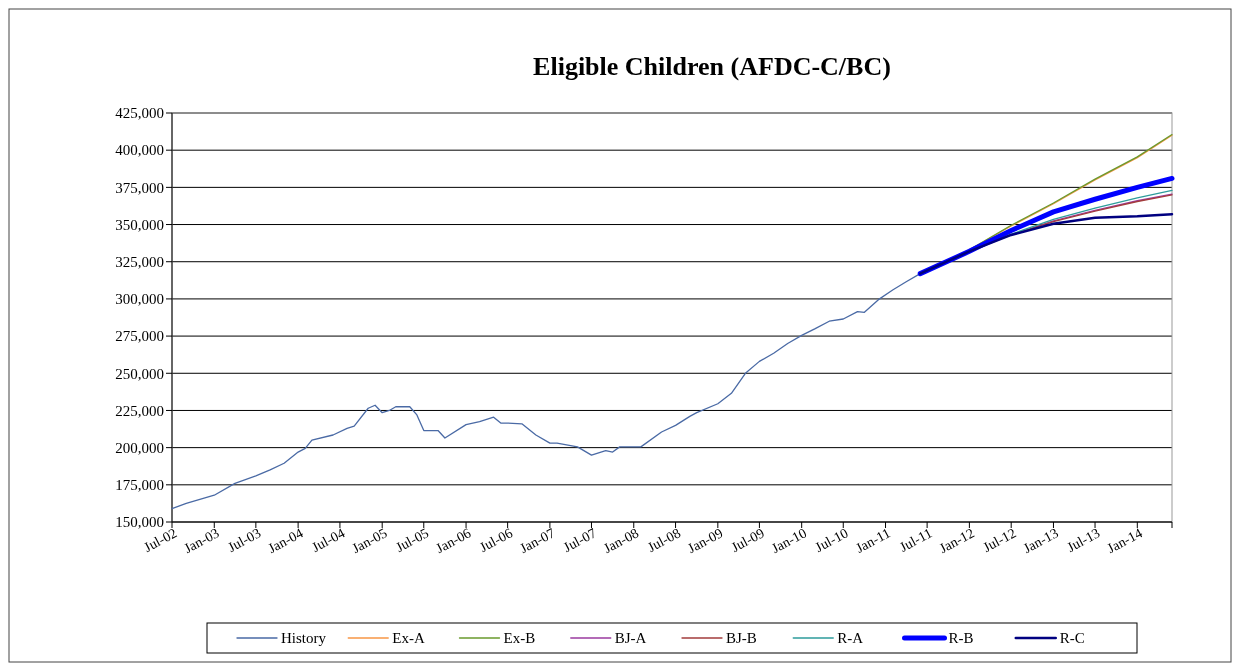 The width and height of the screenshot is (1240, 671). What do you see at coordinates (139, 410) in the screenshot?
I see `y-tick-label: 225,000` at bounding box center [139, 410].